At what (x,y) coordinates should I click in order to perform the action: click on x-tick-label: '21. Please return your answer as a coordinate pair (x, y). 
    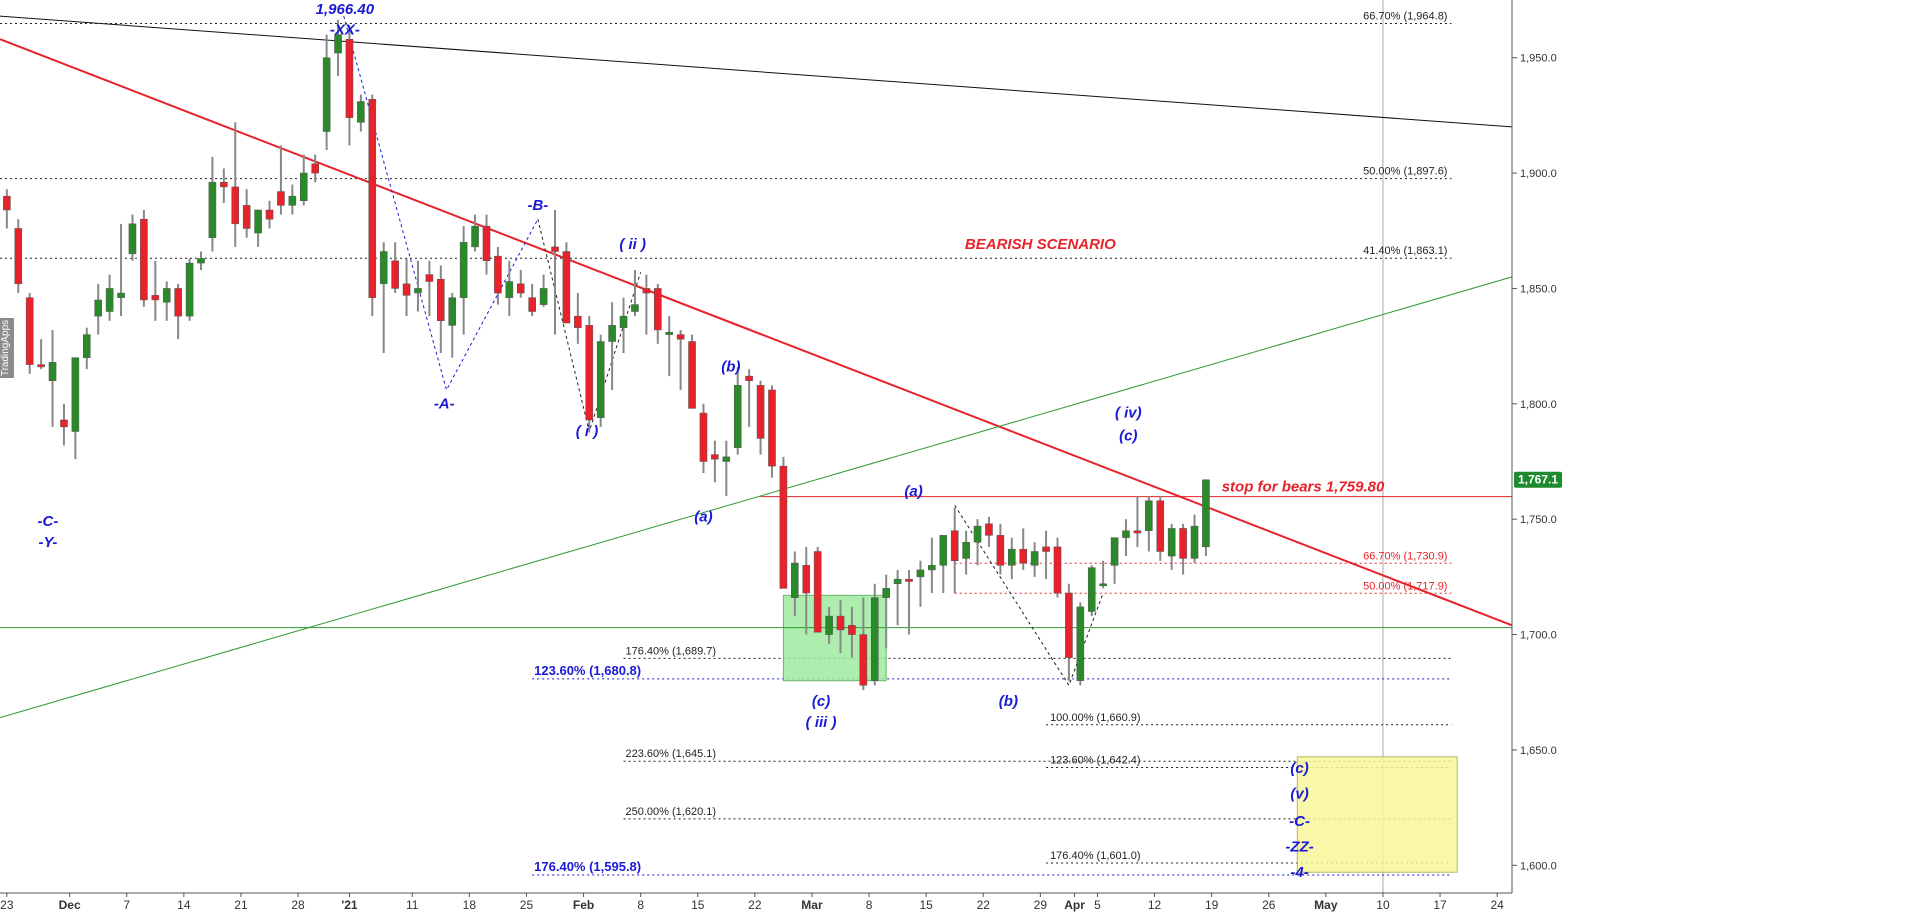
    Looking at the image, I should click on (349, 905).